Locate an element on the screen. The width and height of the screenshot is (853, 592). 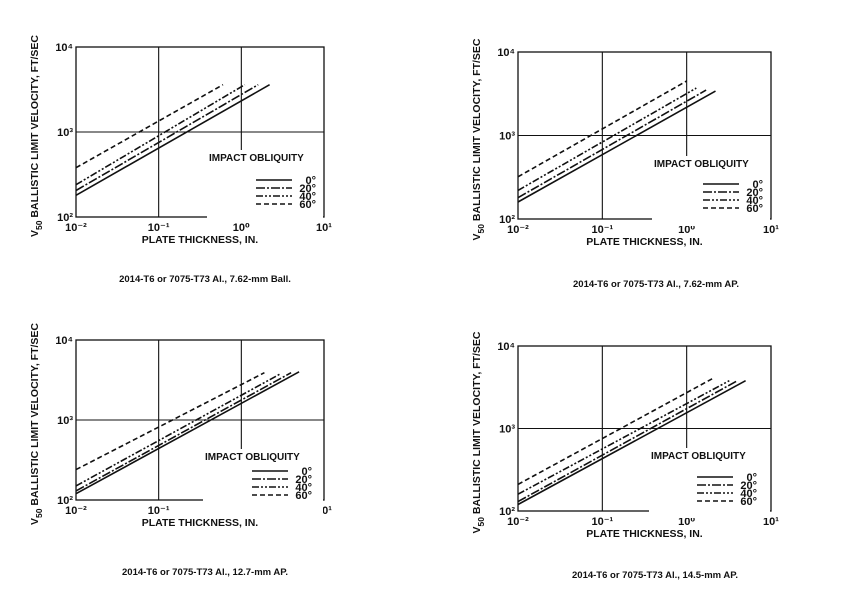
figure-caption: 2014-T6 or 7075-T73 Al., 7.62-mm Ball. is located at coordinates (205, 279).